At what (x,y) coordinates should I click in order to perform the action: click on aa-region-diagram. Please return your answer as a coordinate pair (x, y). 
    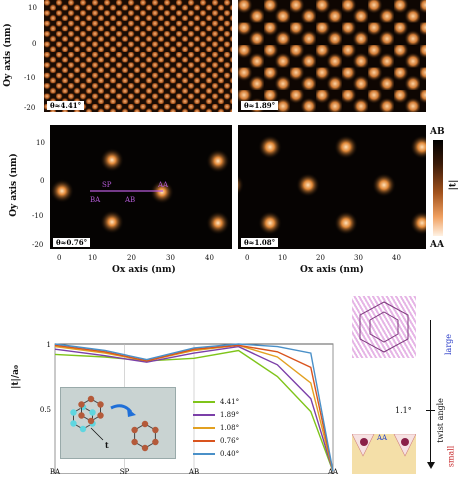
    Looking at the image, I should click on (384, 445).